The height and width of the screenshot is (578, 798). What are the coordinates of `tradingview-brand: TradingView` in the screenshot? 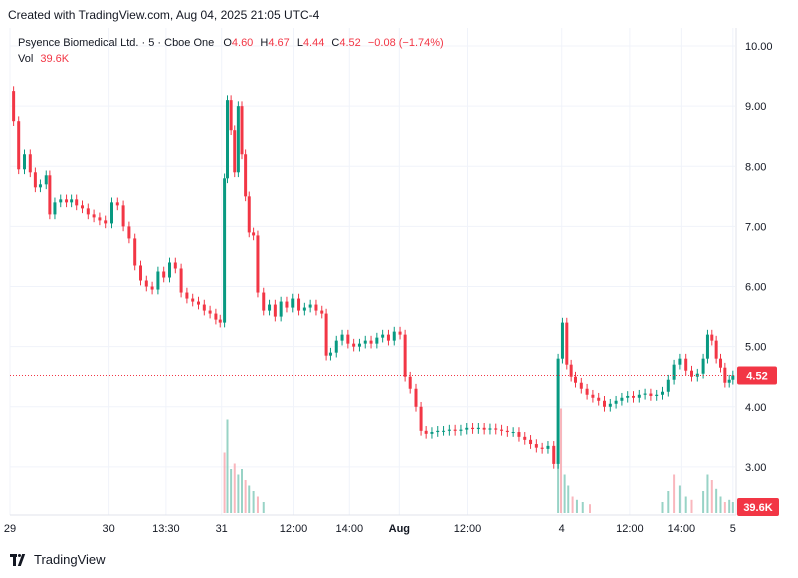 It's located at (58, 559).